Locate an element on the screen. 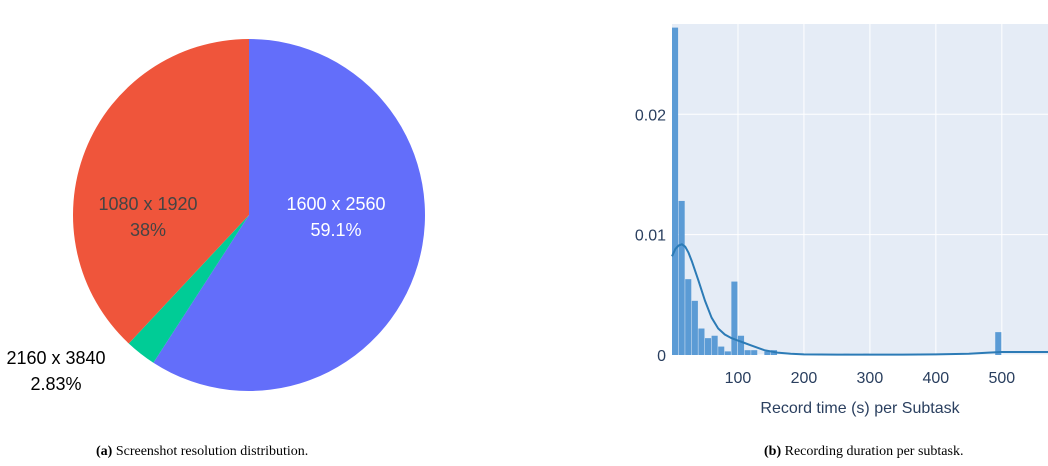 The image size is (1048, 466). caption-b-label: (b) is located at coordinates (773, 451).